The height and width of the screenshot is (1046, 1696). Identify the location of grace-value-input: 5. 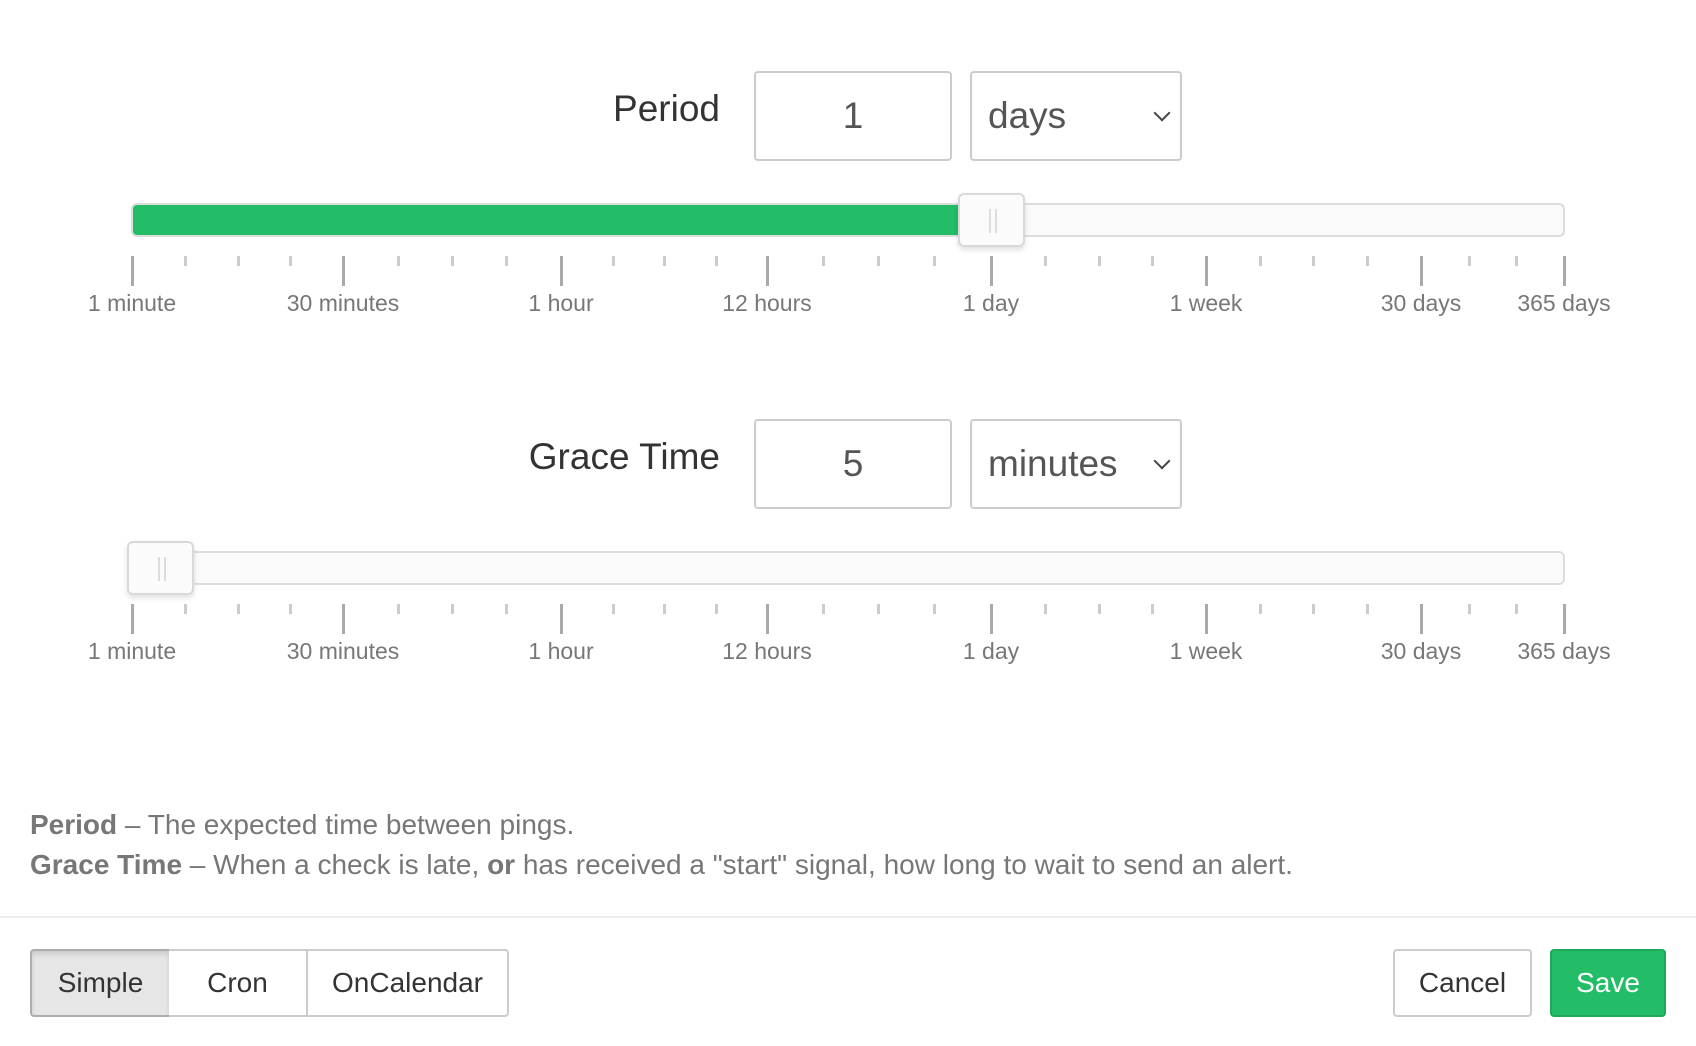
(853, 464).